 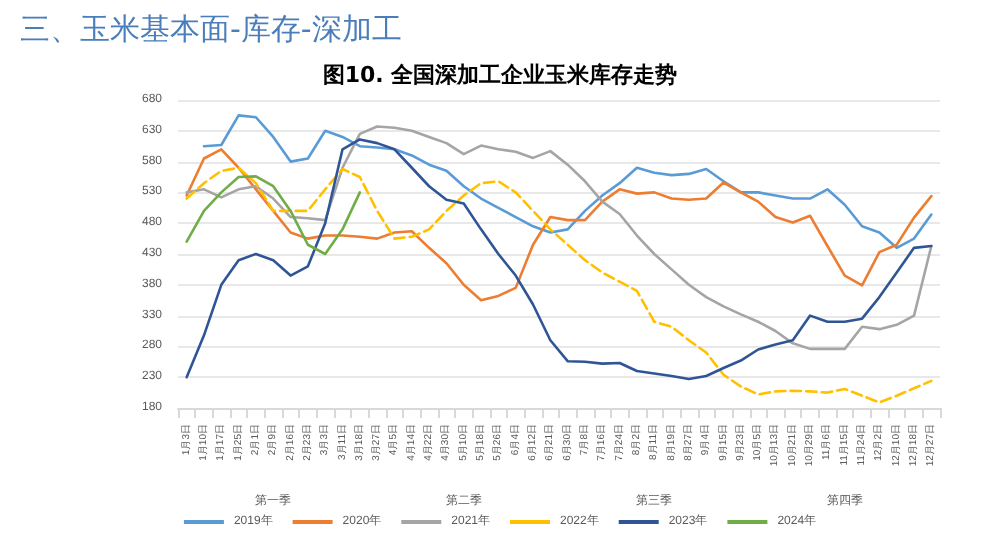 I want to click on line-series, so click(x=273, y=215).